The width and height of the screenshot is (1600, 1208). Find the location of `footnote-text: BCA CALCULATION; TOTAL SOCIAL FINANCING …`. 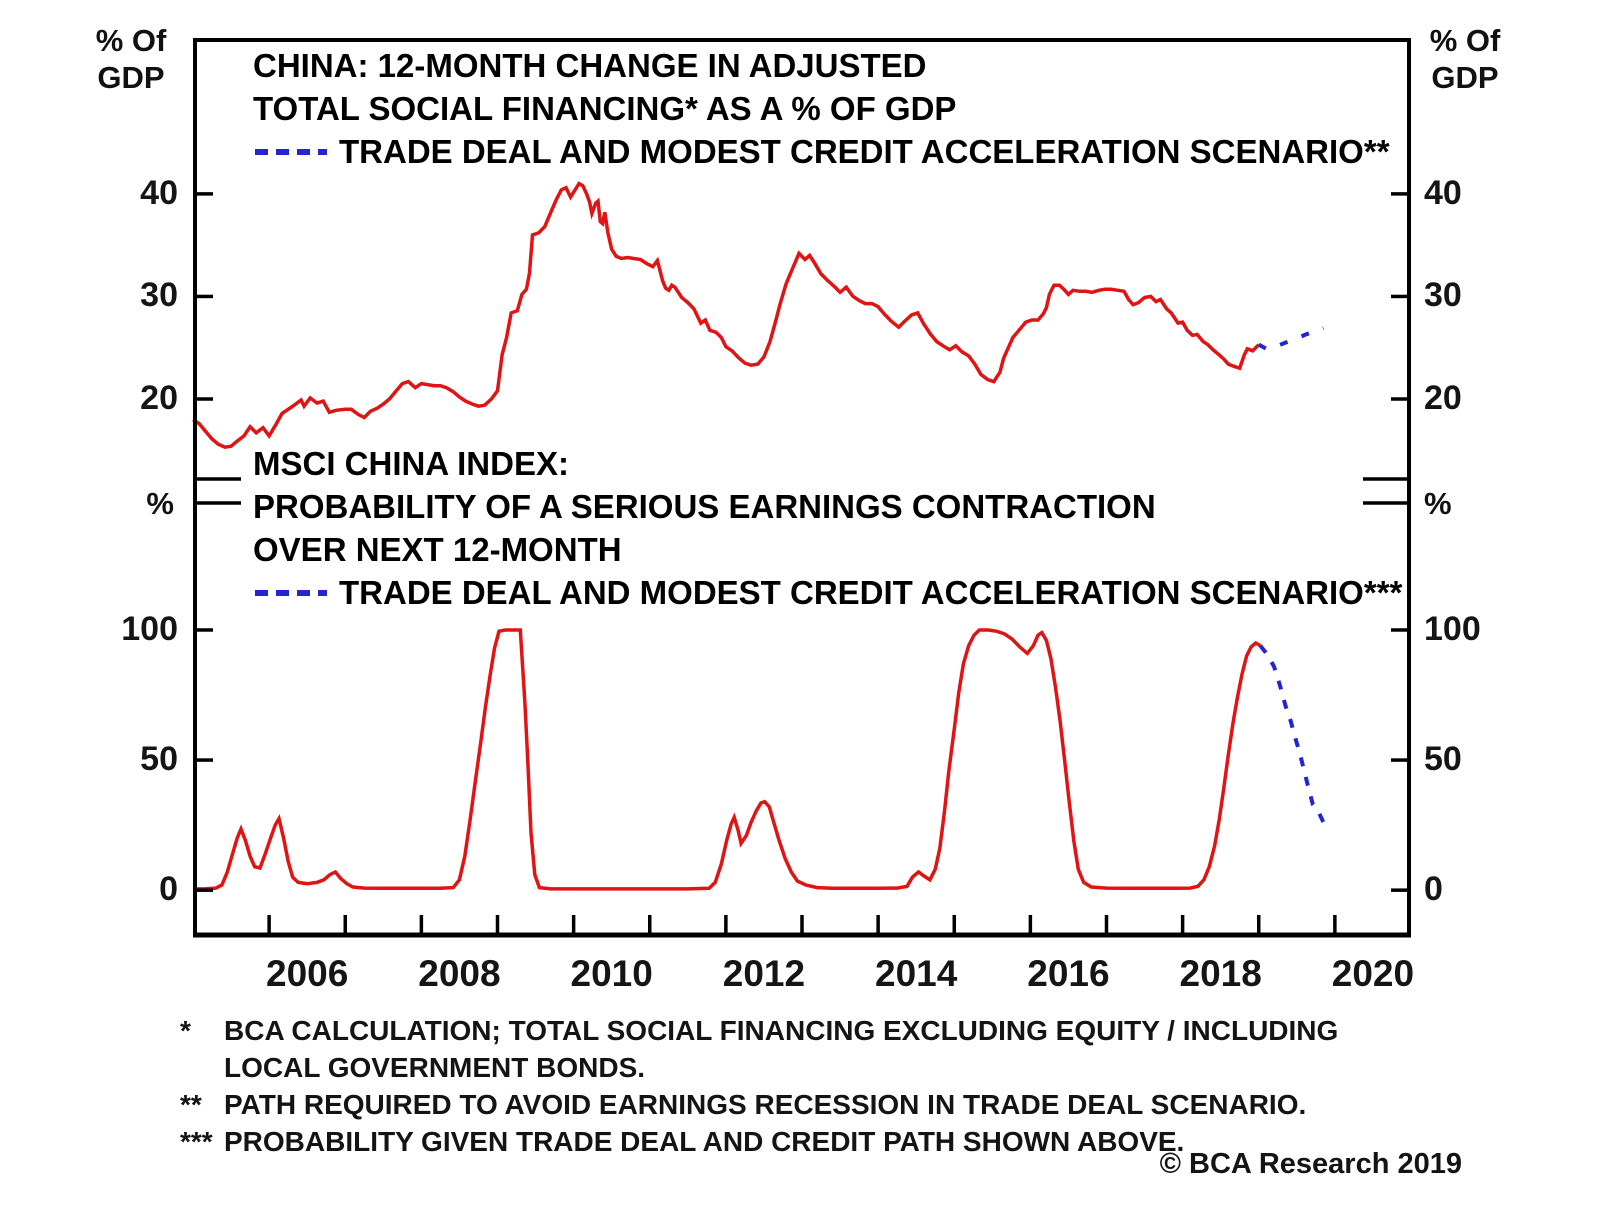

footnote-text: BCA CALCULATION; TOTAL SOCIAL FINANCING … is located at coordinates (847, 1049).